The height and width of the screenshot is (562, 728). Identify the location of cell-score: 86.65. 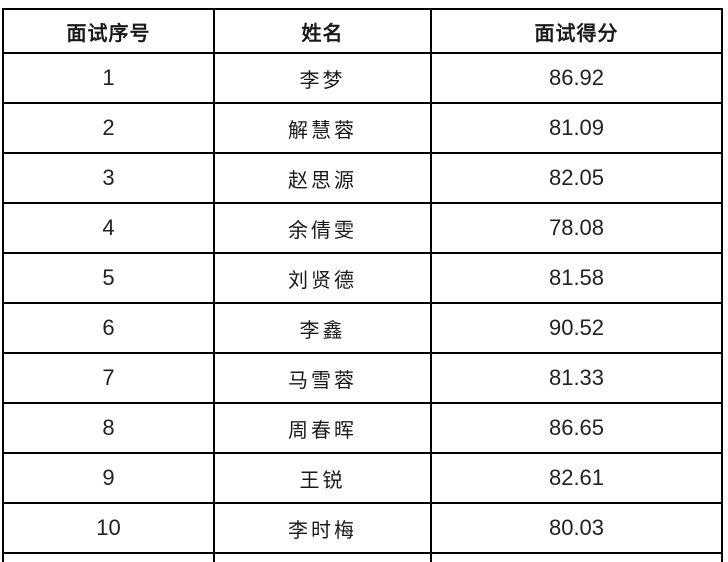
(576, 428).